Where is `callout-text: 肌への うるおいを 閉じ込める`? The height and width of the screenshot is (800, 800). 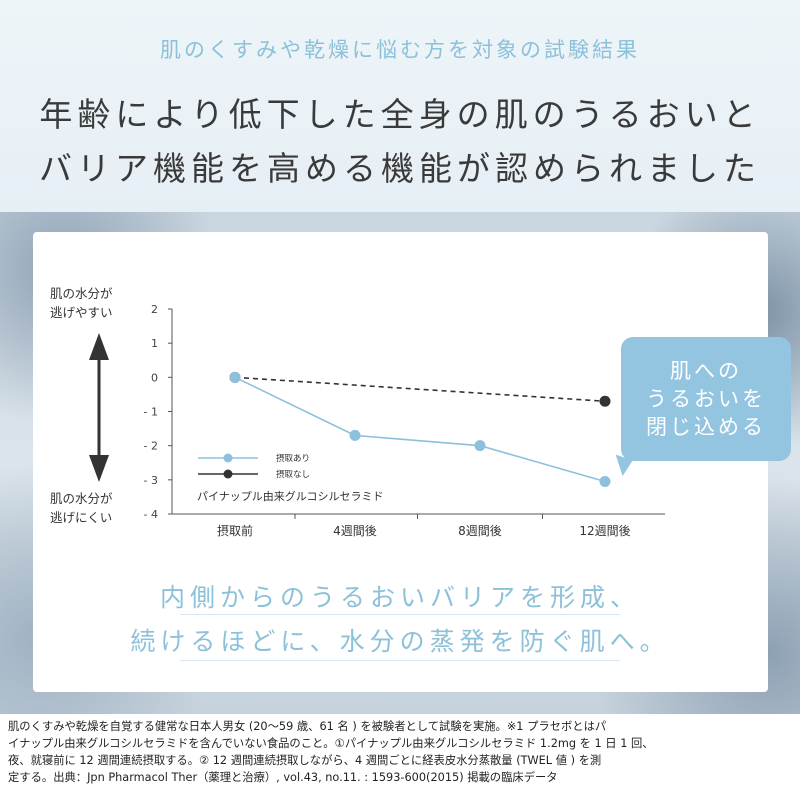
callout-text: 肌への うるおいを 閉じ込める is located at coordinates (706, 399).